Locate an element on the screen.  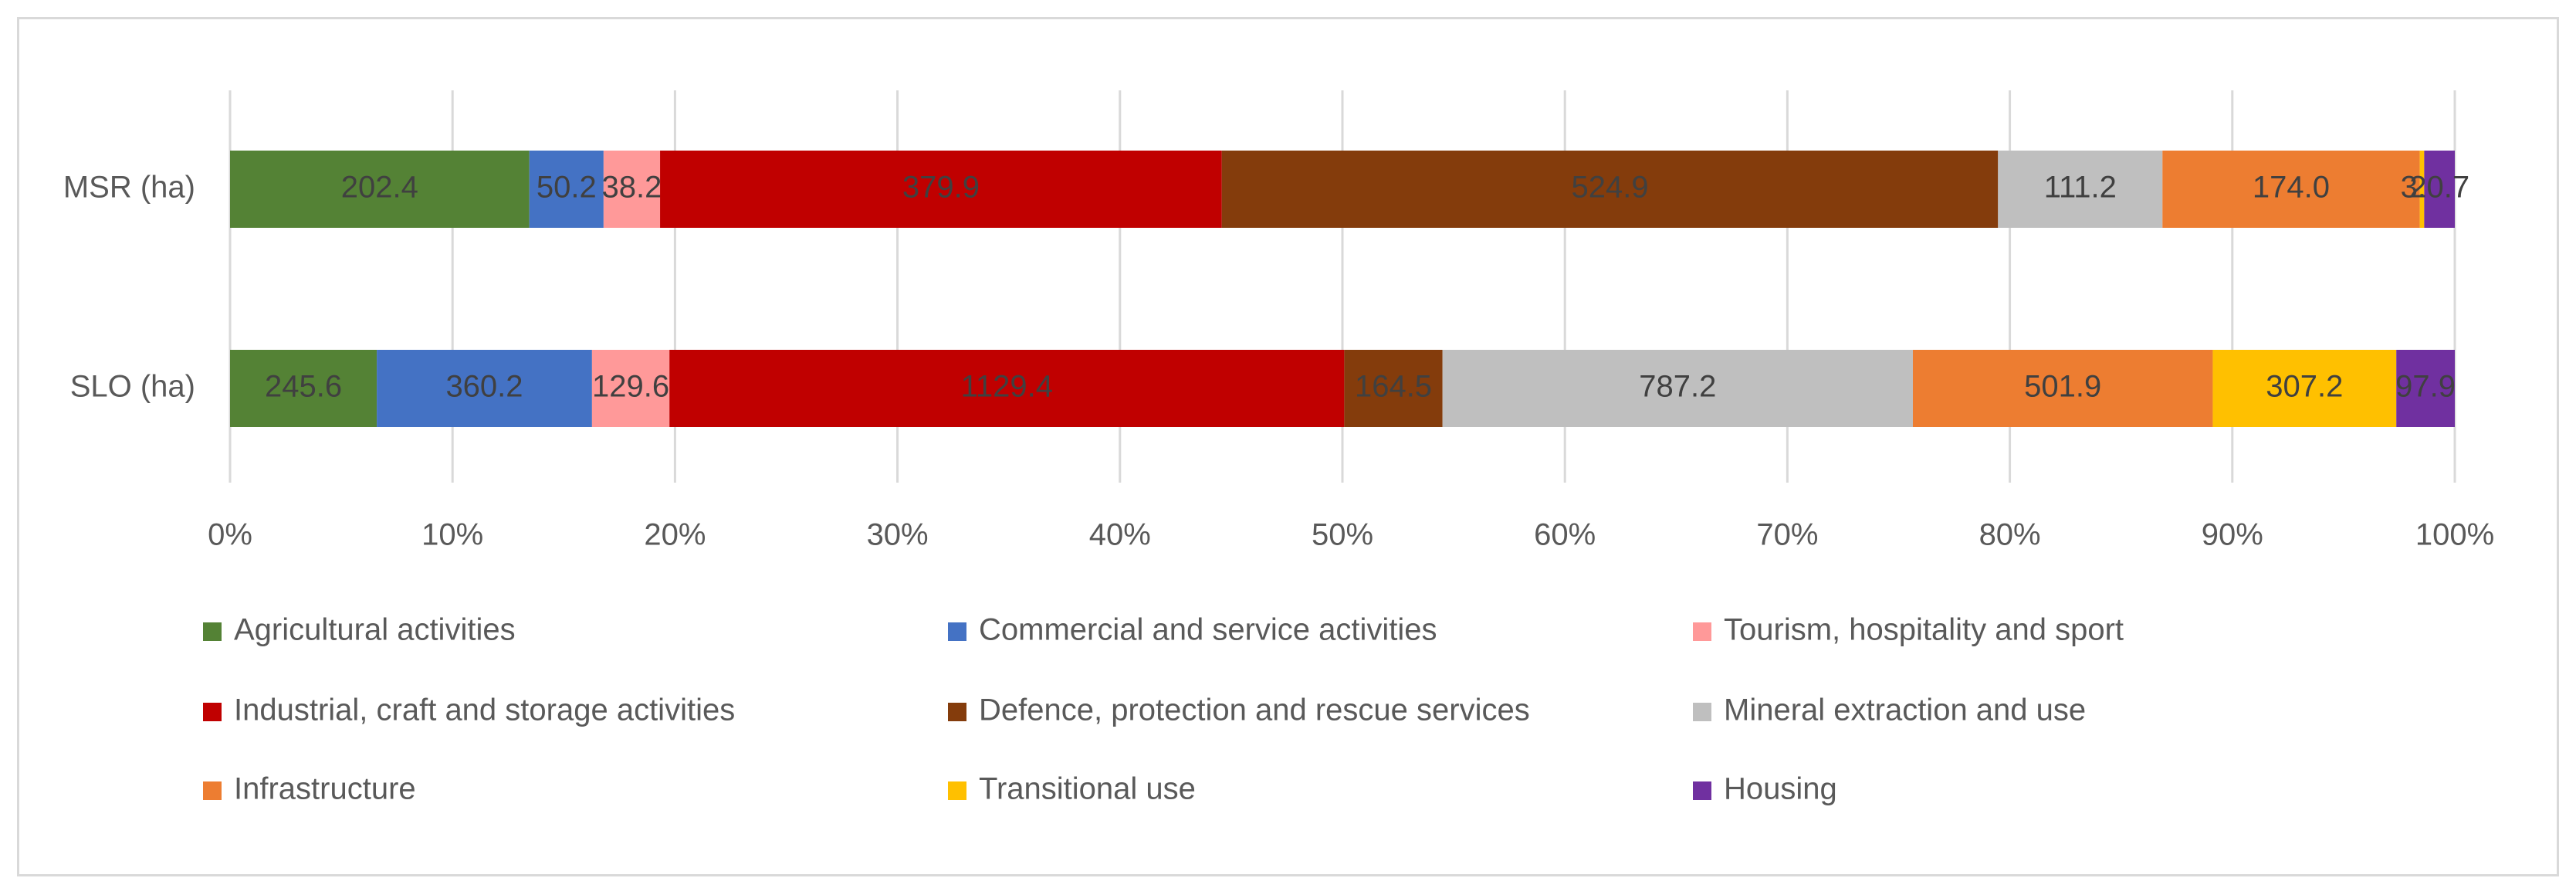
x-tick-label: 0% is located at coordinates (230, 535).